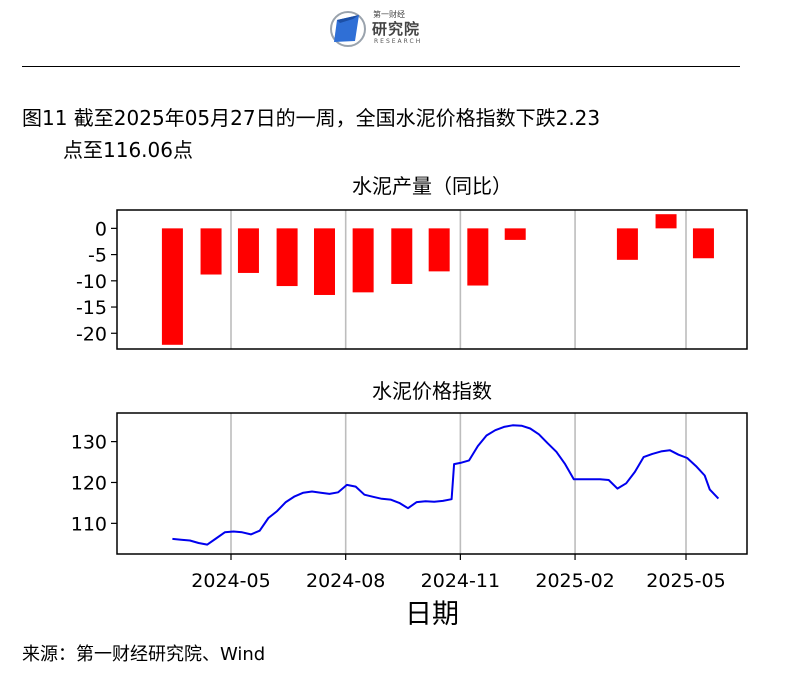 This screenshot has width=800, height=690. Describe the element at coordinates (89, 524) in the screenshot. I see `line-y-tick-label: 110` at that location.